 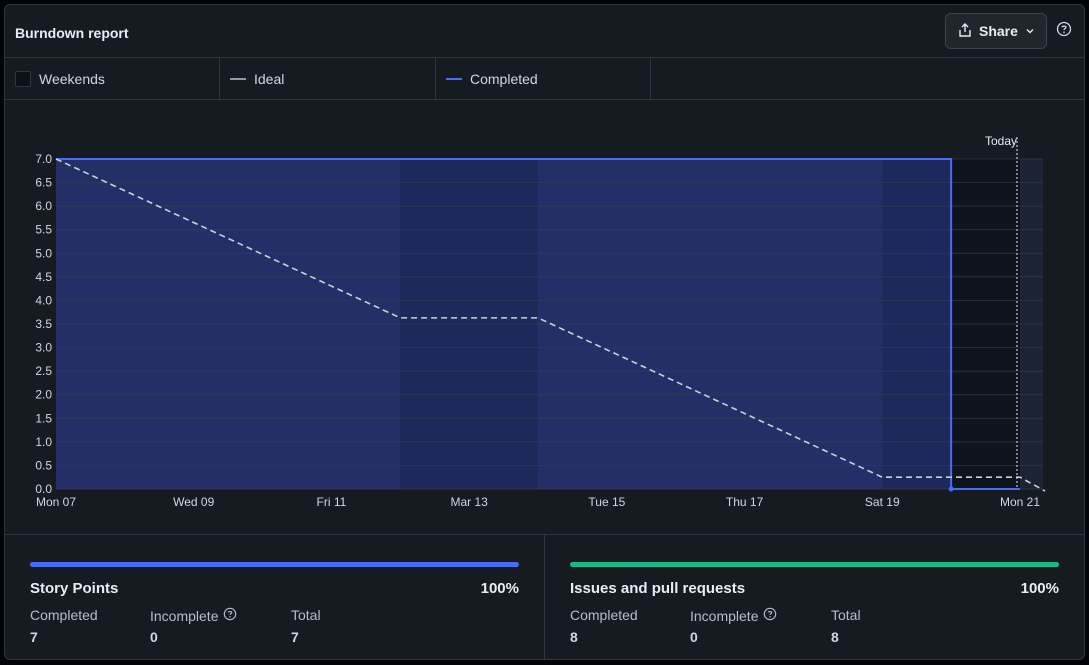 What do you see at coordinates (43, 465) in the screenshot?
I see `y-tick-label: 0.5` at bounding box center [43, 465].